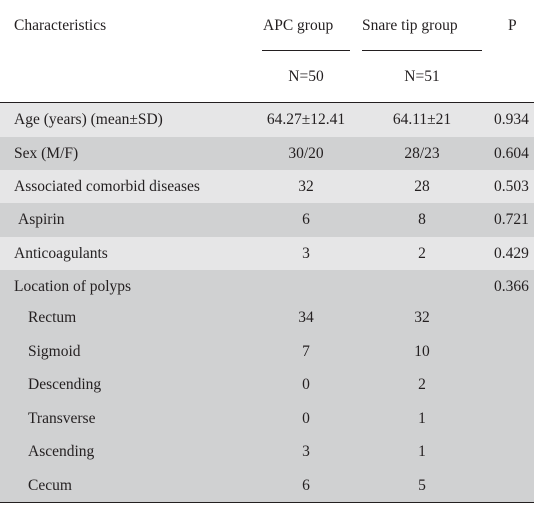  I want to click on row-snare-value: 10, so click(422, 351).